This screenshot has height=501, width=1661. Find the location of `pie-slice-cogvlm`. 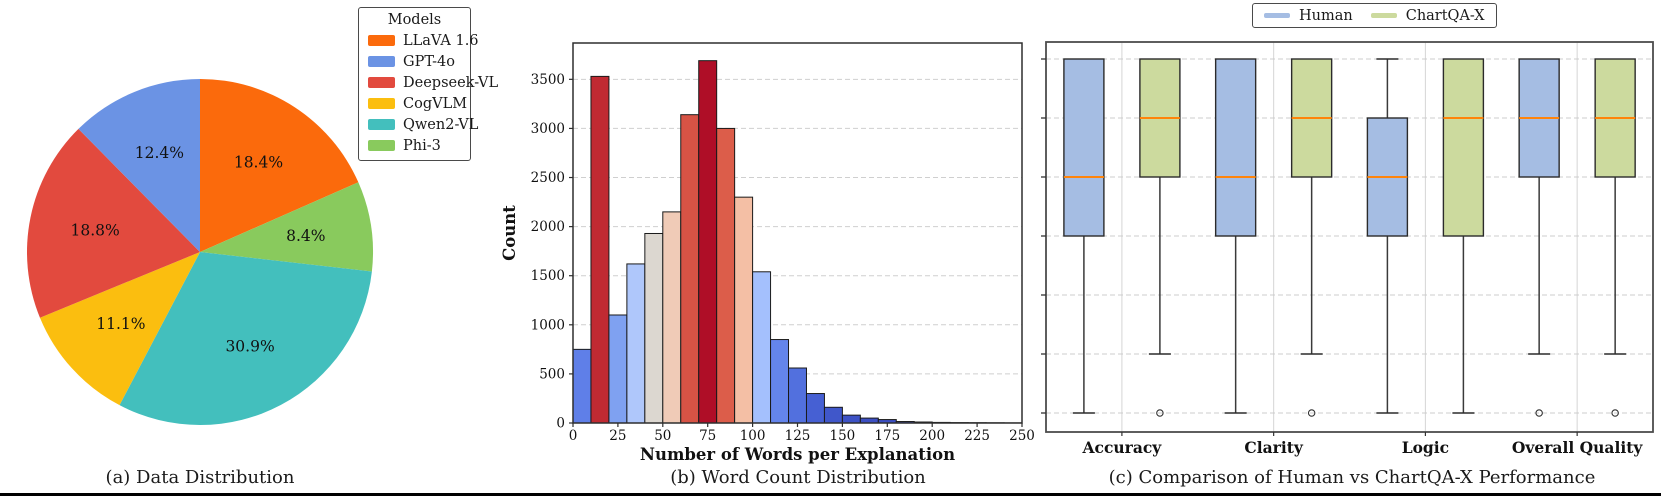

pie-slice-cogvlm is located at coordinates (120, 329).